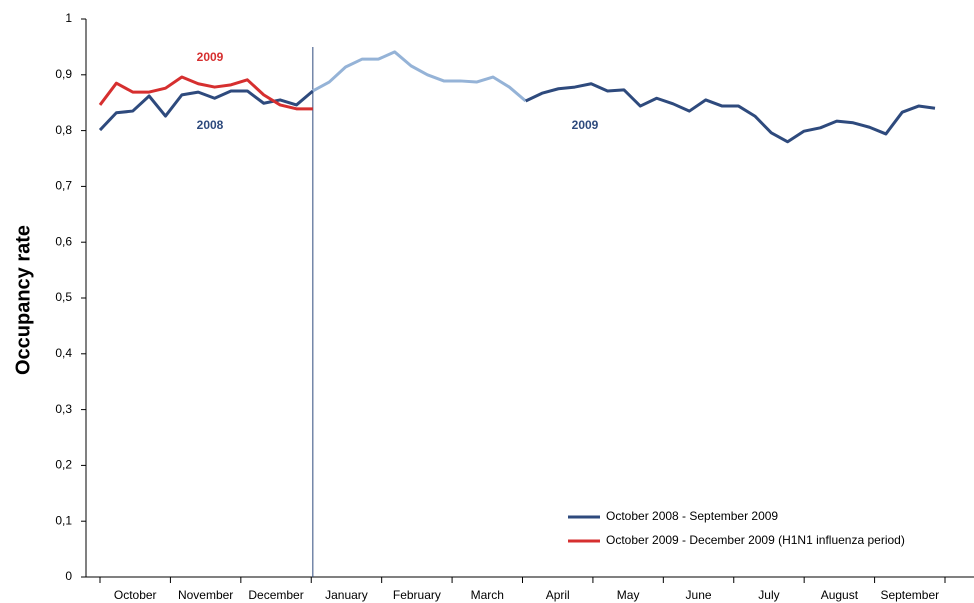 The image size is (974, 603). What do you see at coordinates (699, 595) in the screenshot?
I see `x-tick-label: June` at bounding box center [699, 595].